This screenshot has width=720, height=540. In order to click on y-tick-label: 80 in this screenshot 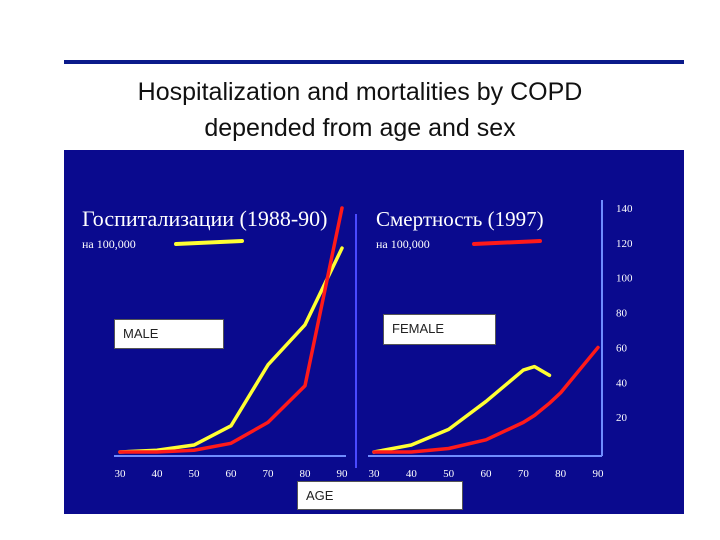, I will do `click(622, 314)`.